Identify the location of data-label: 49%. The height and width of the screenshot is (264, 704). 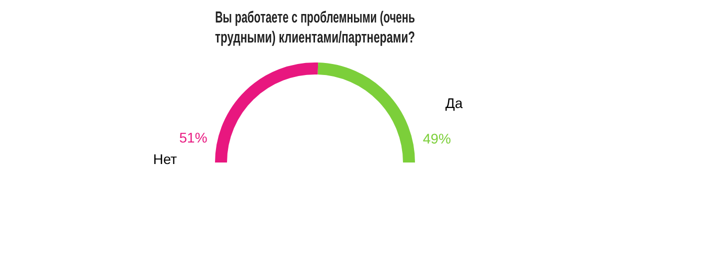
(436, 138).